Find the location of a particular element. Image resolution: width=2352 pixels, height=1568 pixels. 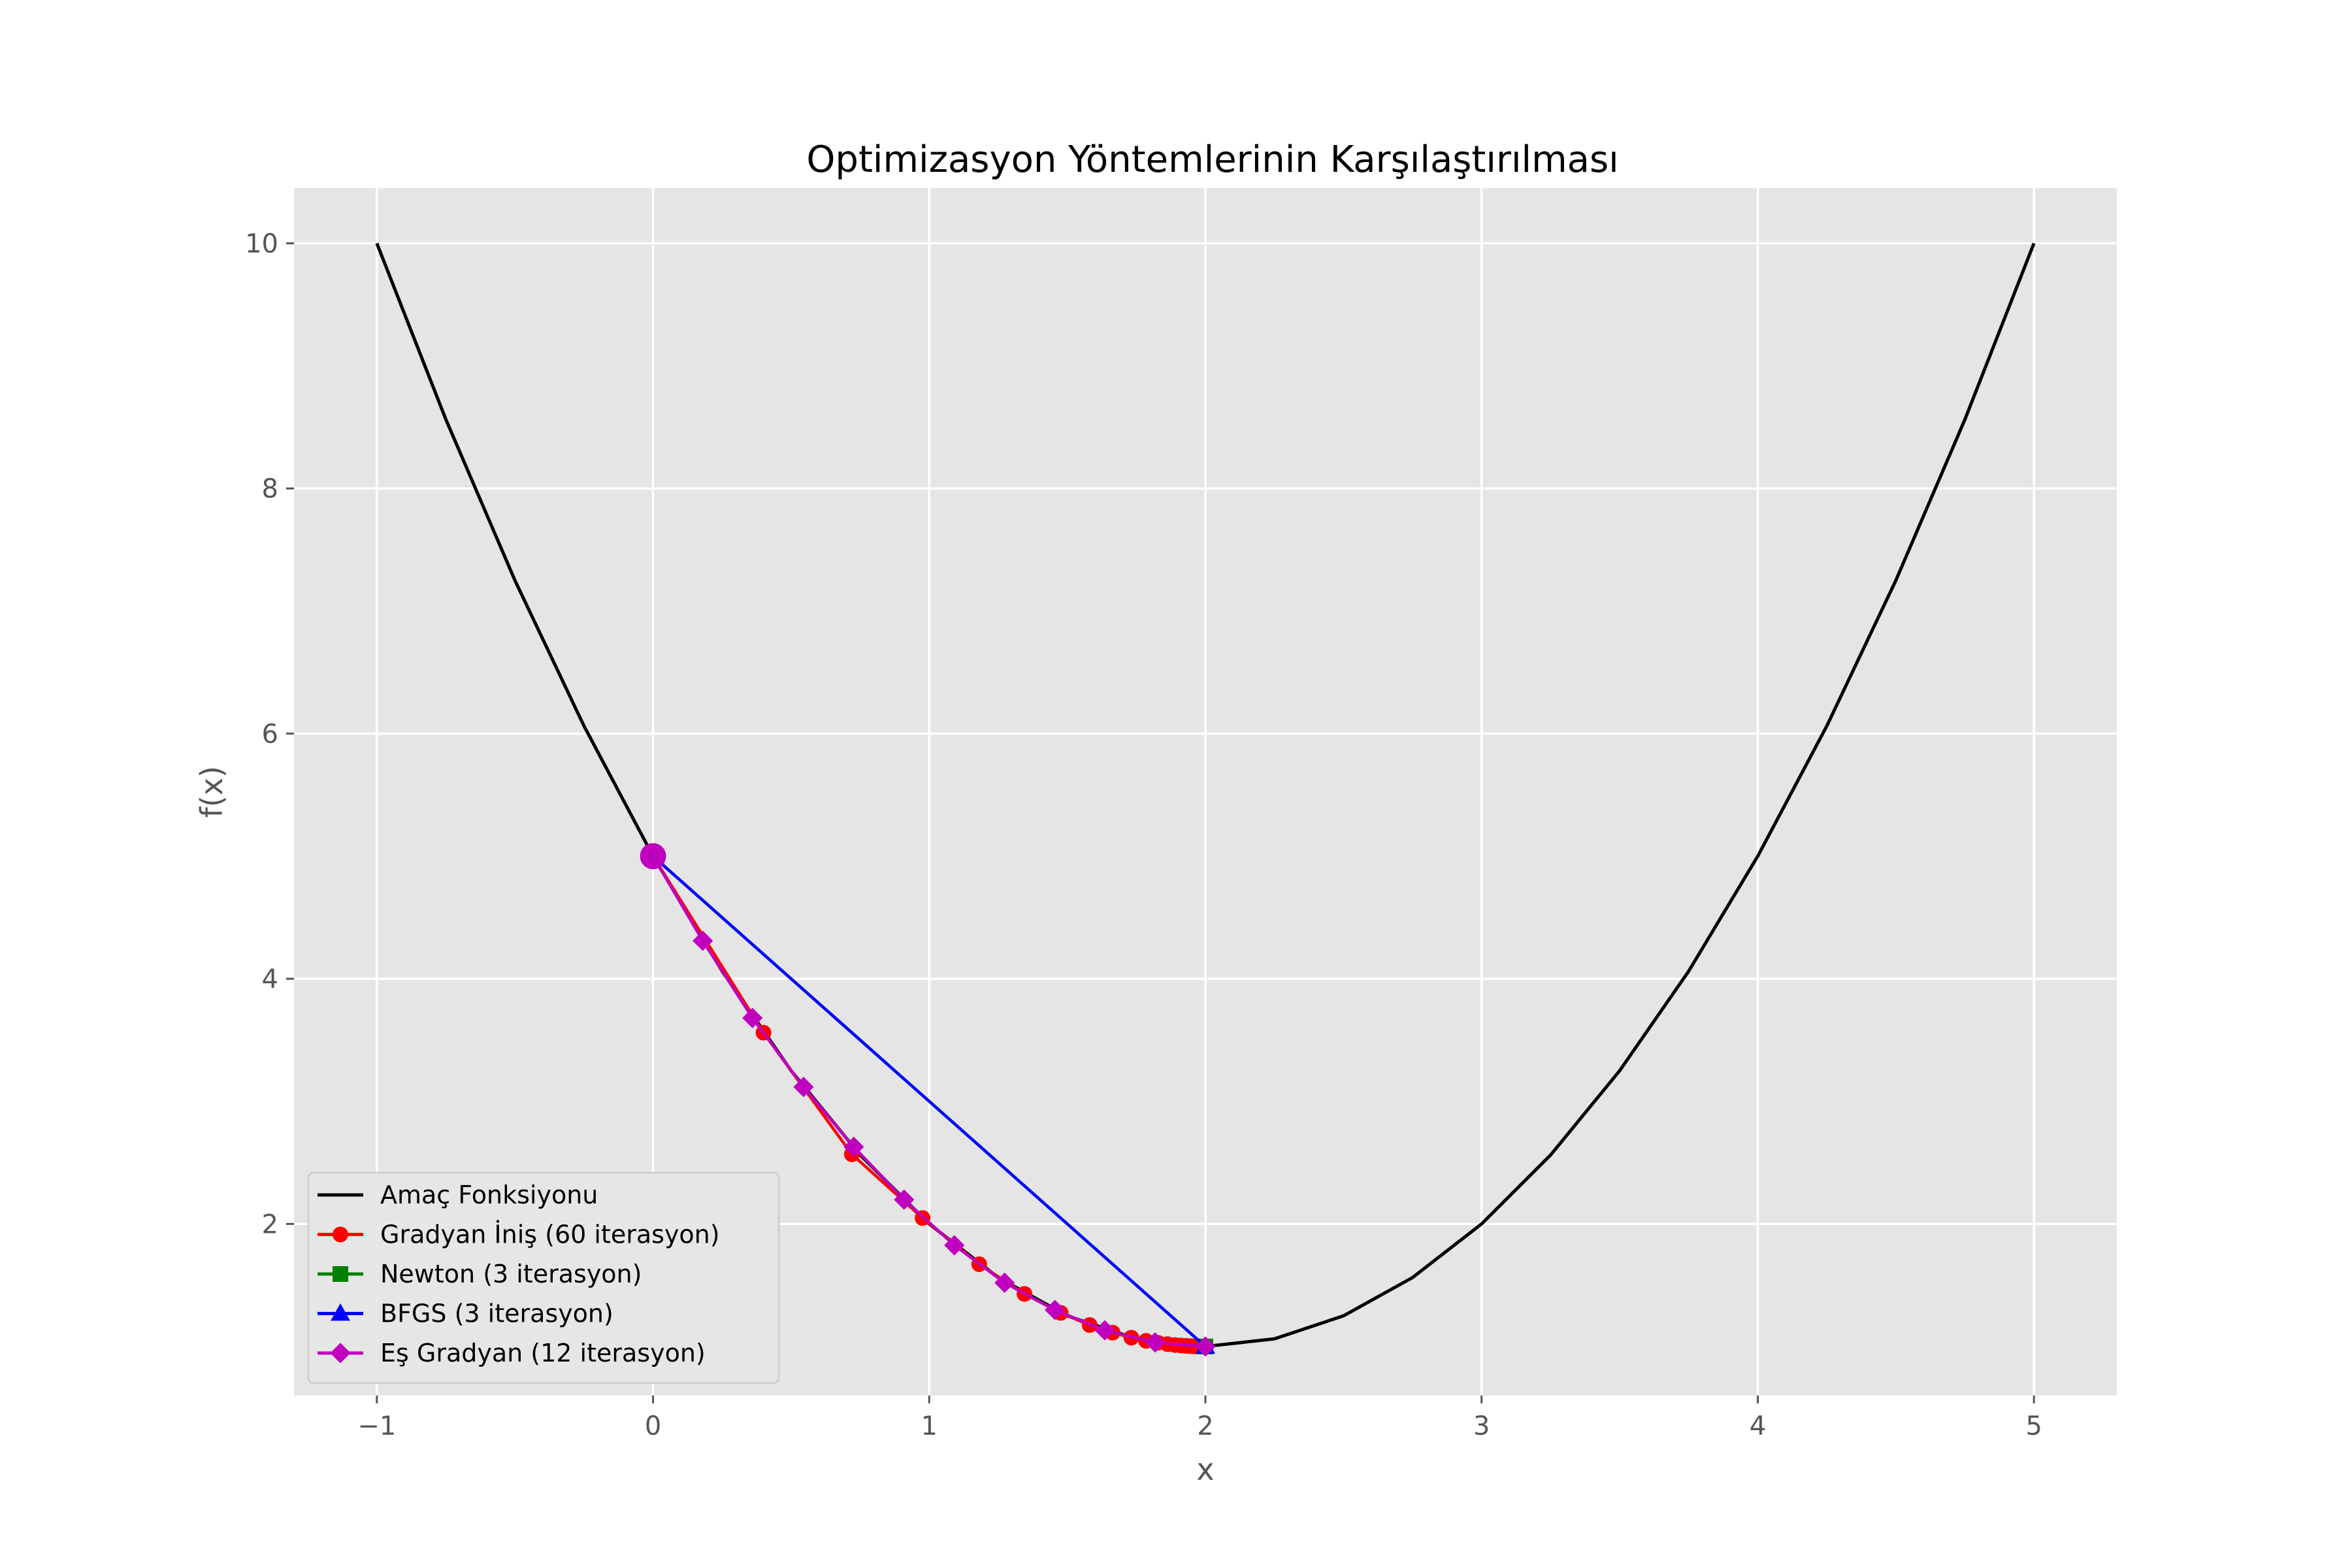

x-tick-label: 0 is located at coordinates (653, 1426).